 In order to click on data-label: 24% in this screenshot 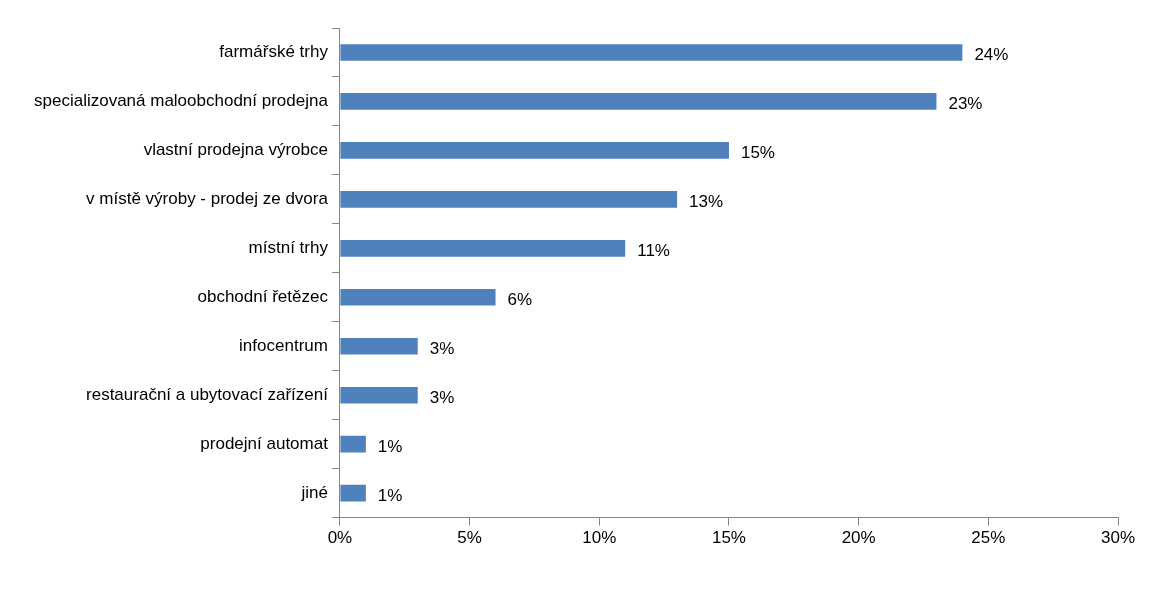, I will do `click(991, 55)`.